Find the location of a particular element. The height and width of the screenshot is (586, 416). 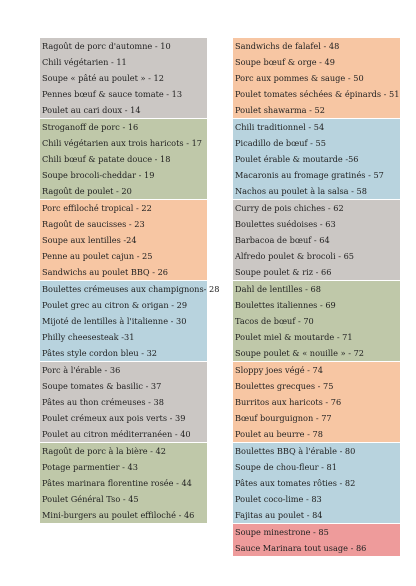

recipe-entry: Pâtes au thon crémeuses - 38 is located at coordinates (123, 402).